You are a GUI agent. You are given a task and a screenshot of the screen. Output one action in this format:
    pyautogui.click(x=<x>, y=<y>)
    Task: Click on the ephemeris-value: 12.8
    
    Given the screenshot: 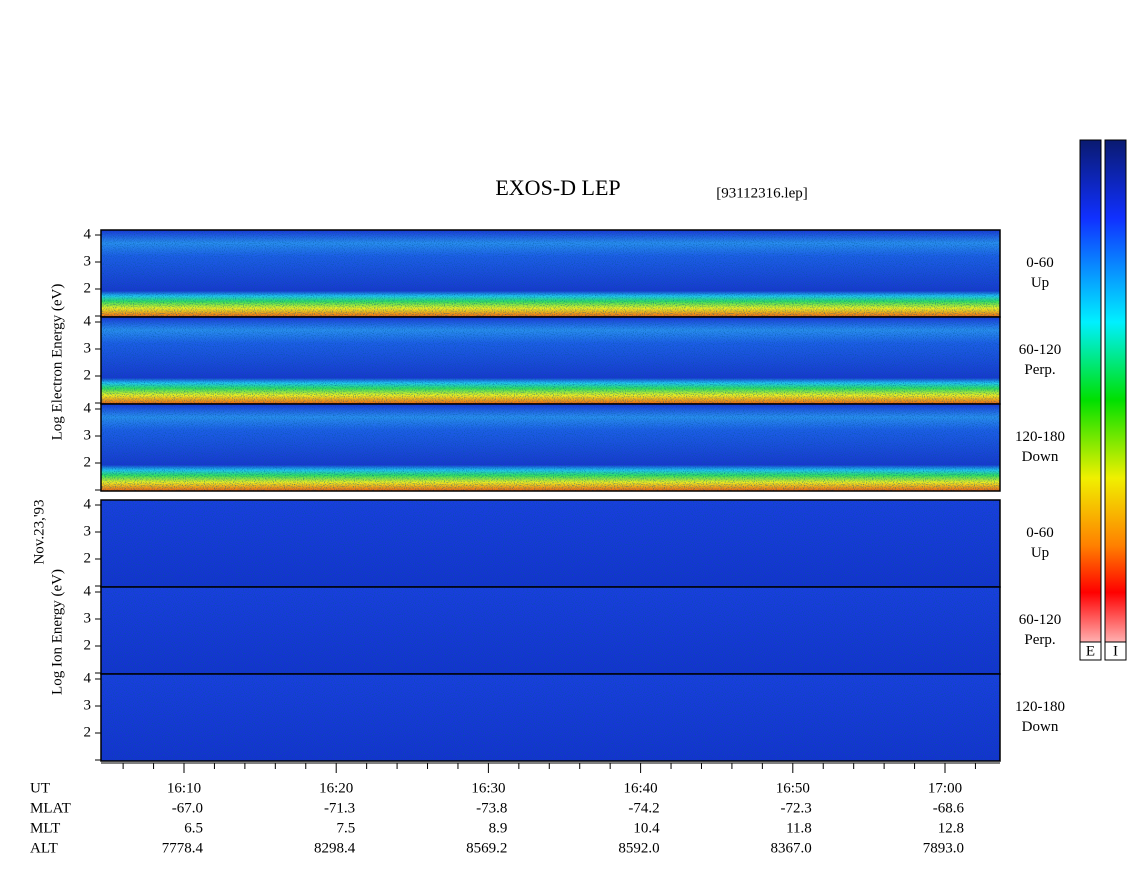 What is the action you would take?
    pyautogui.click(x=951, y=828)
    